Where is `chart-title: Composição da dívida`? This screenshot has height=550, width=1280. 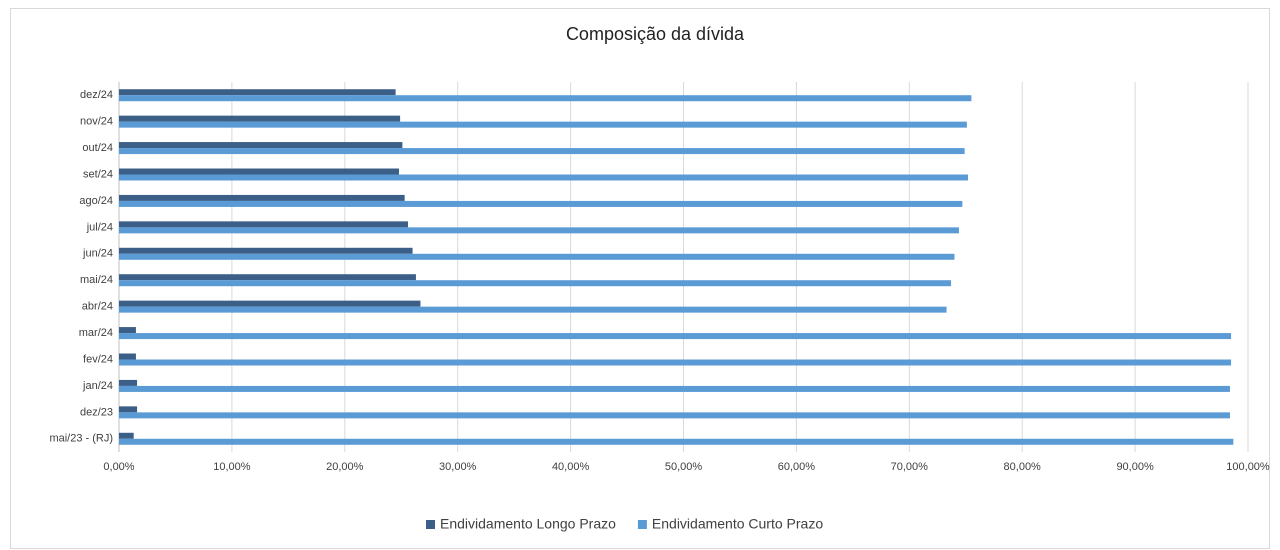 chart-title: Composição da dívida is located at coordinates (655, 34).